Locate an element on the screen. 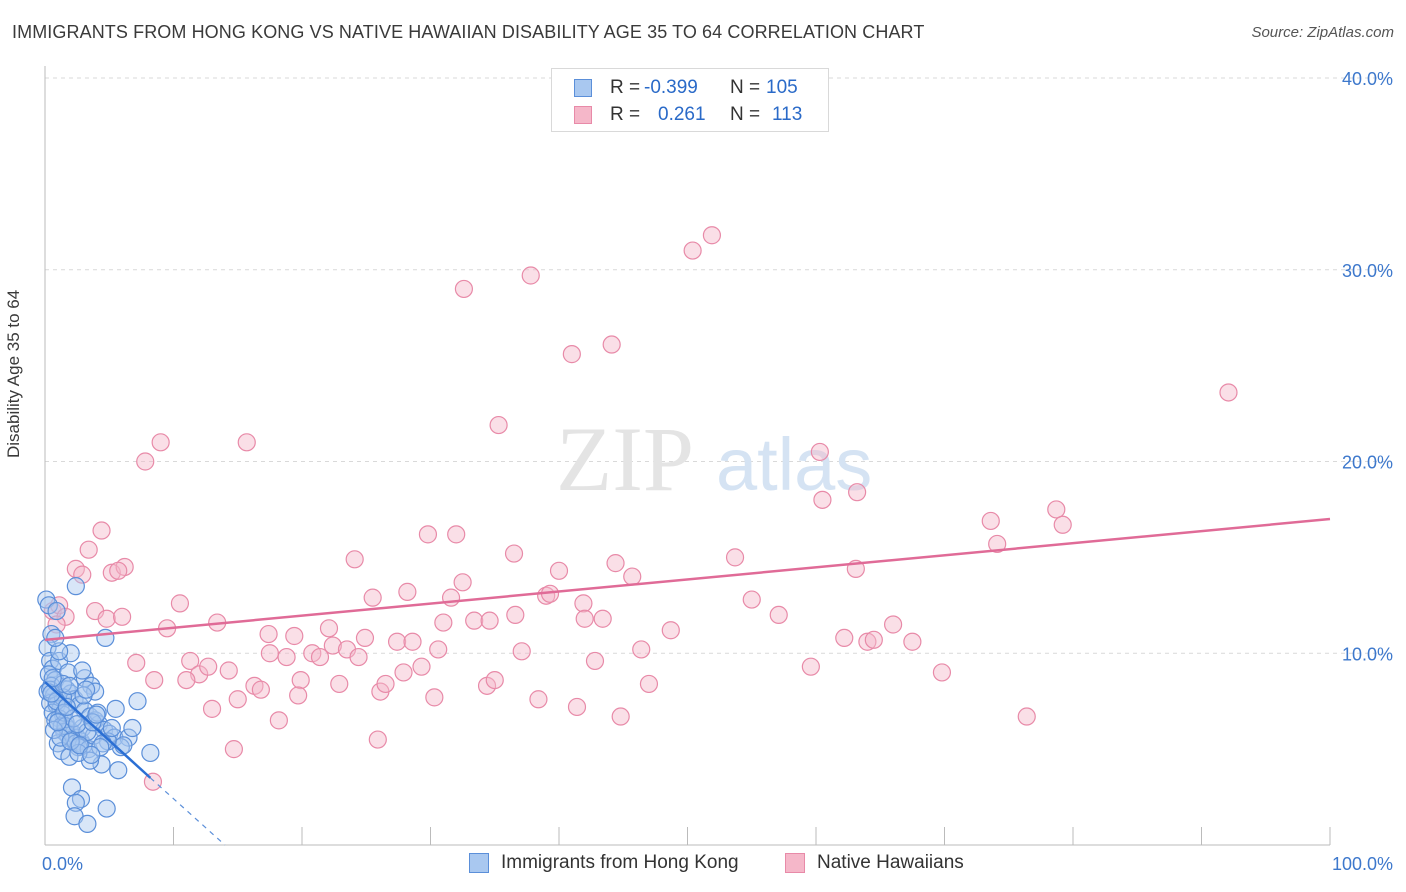 The width and height of the screenshot is (1406, 892). hong-kong-trend-line is located at coordinates (98, 730).